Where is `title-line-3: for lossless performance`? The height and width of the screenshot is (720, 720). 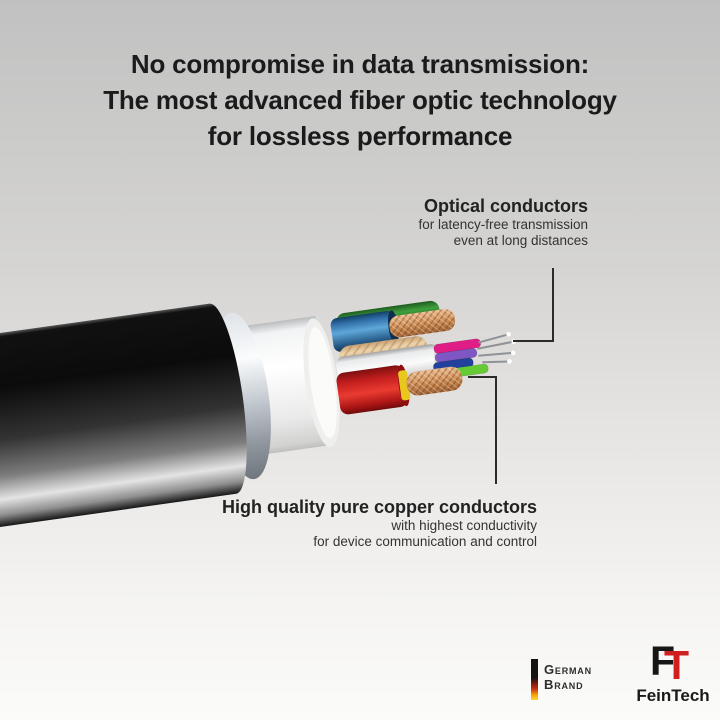
title-line-3: for lossless performance is located at coordinates (360, 136).